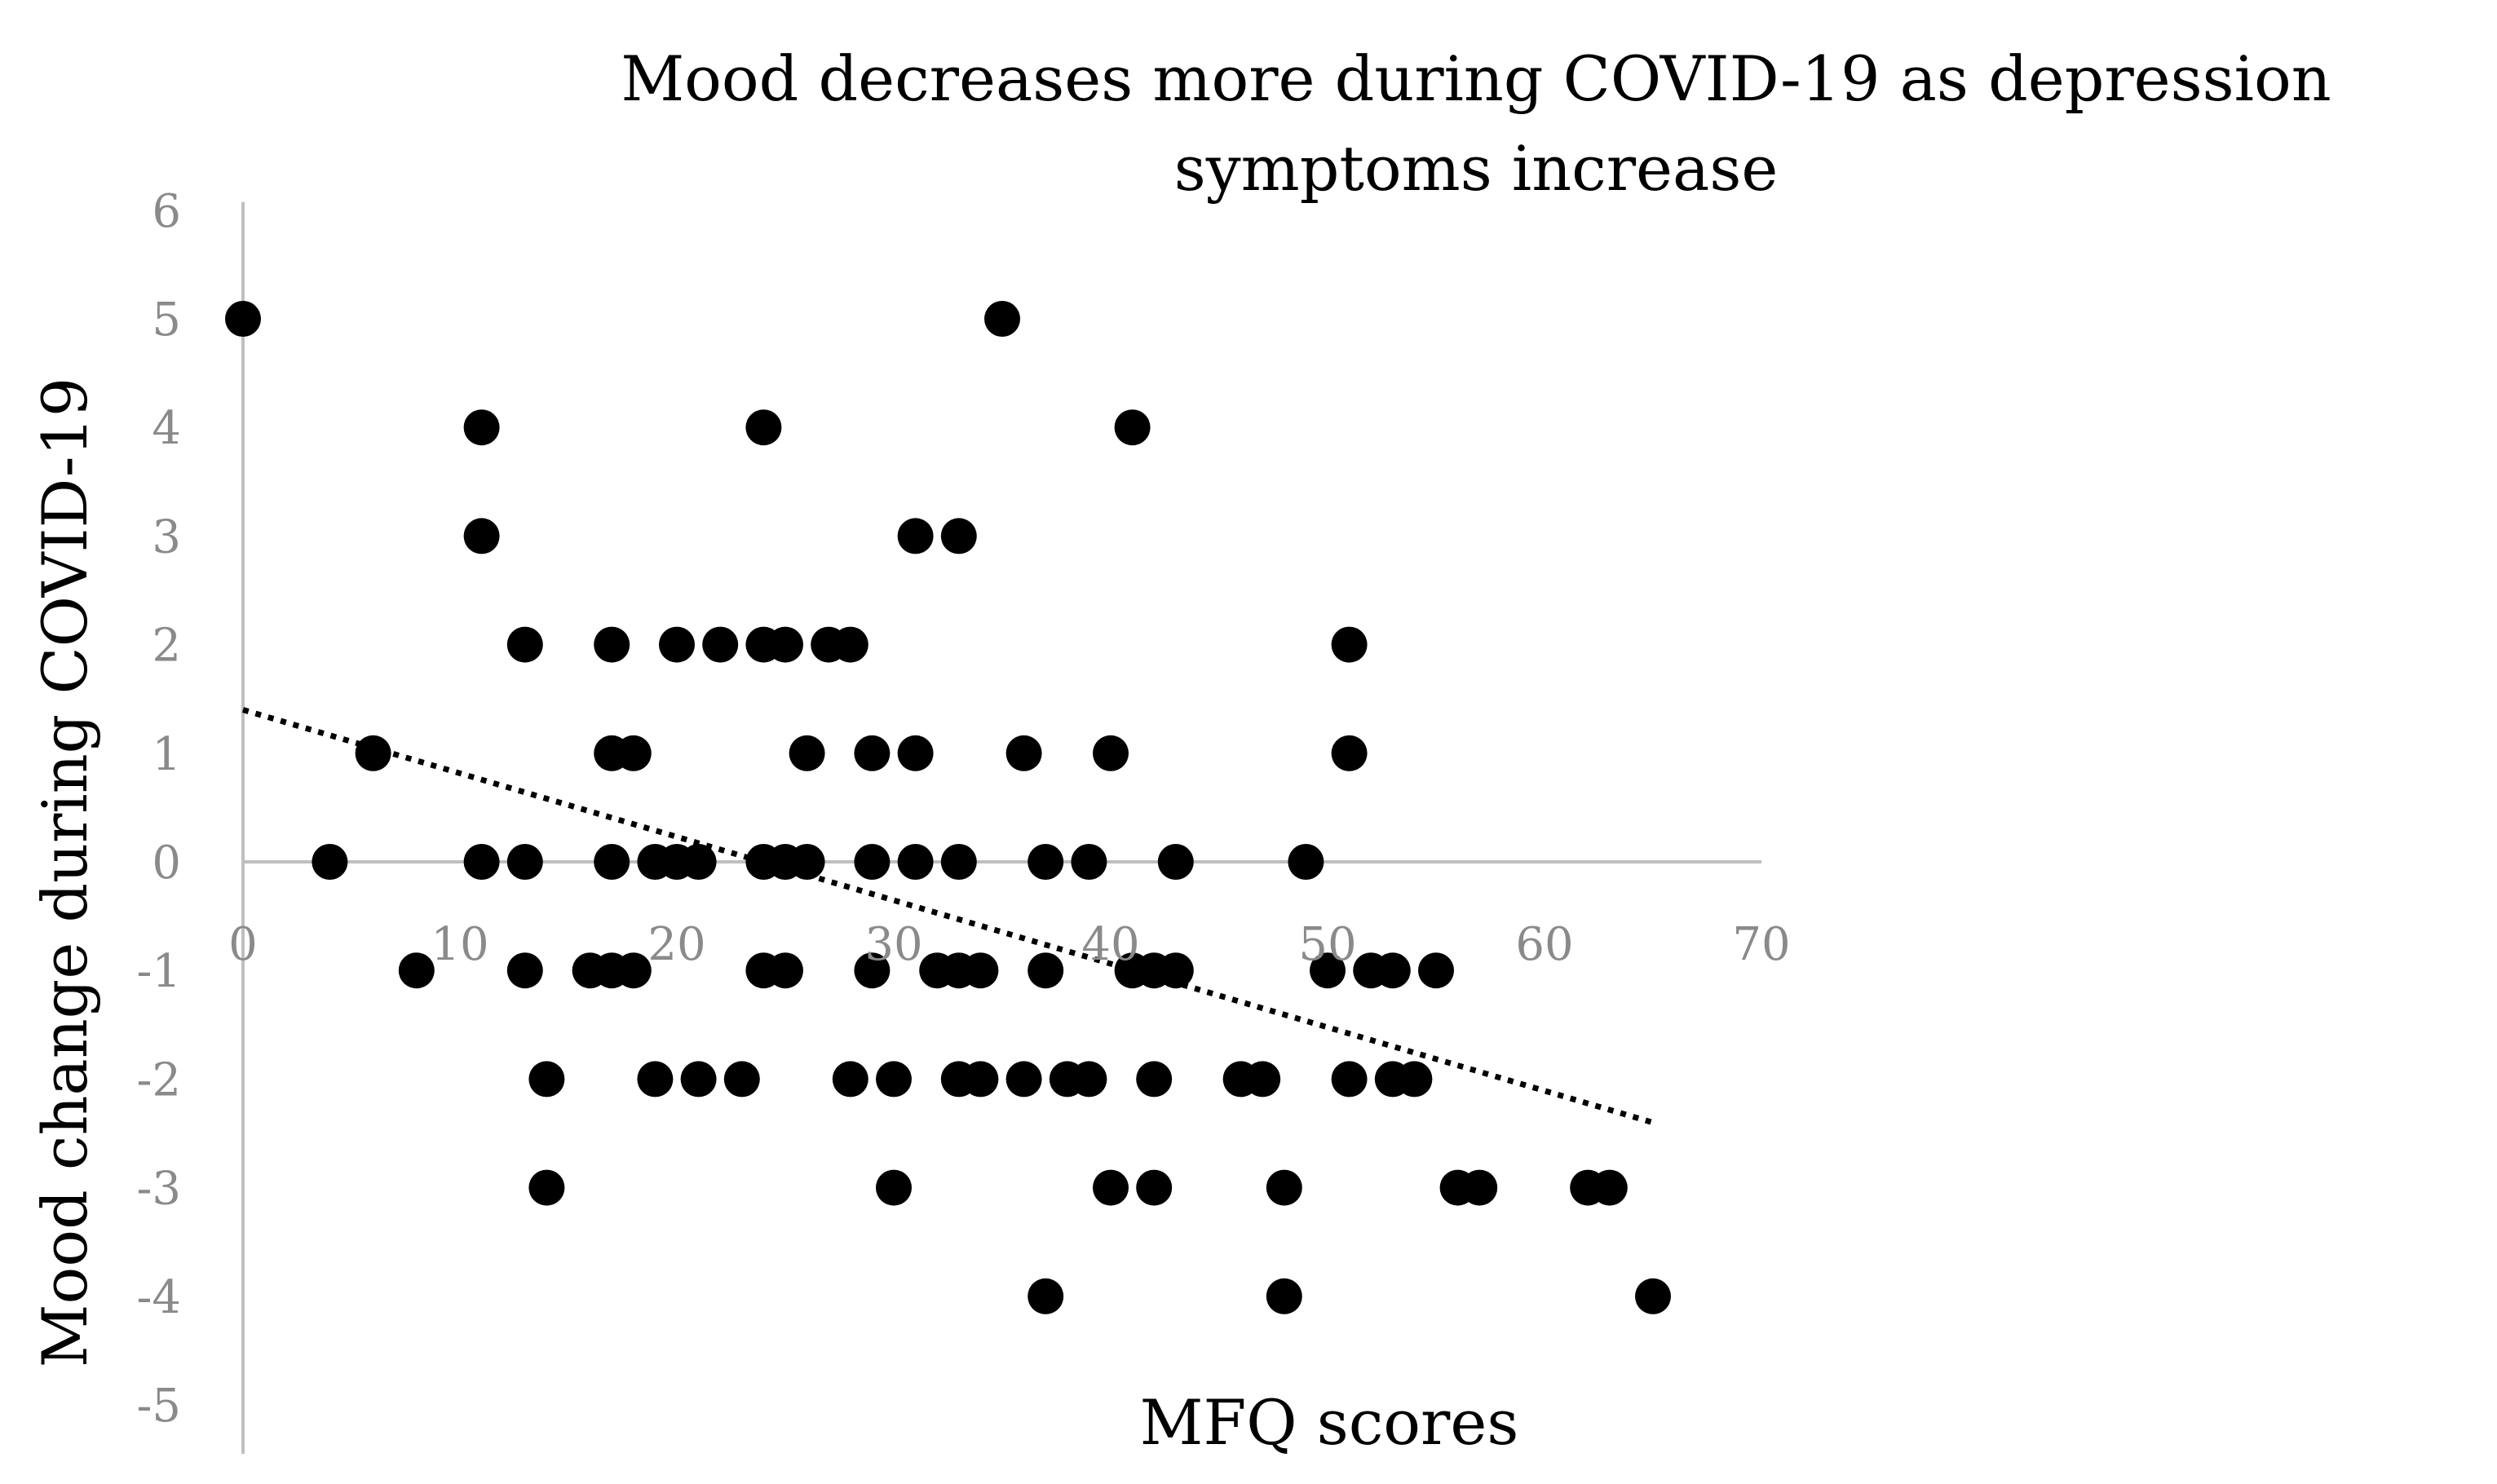  I want to click on y-tick-label: 2, so click(166, 646).